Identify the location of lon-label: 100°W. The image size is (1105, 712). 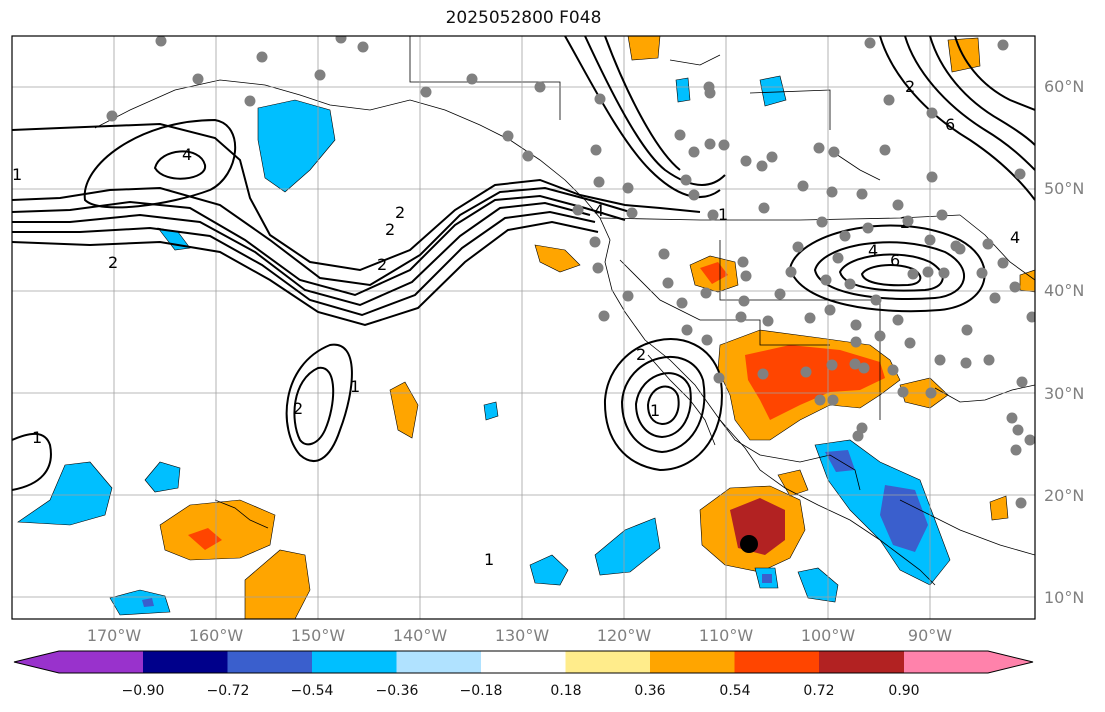
(828, 635).